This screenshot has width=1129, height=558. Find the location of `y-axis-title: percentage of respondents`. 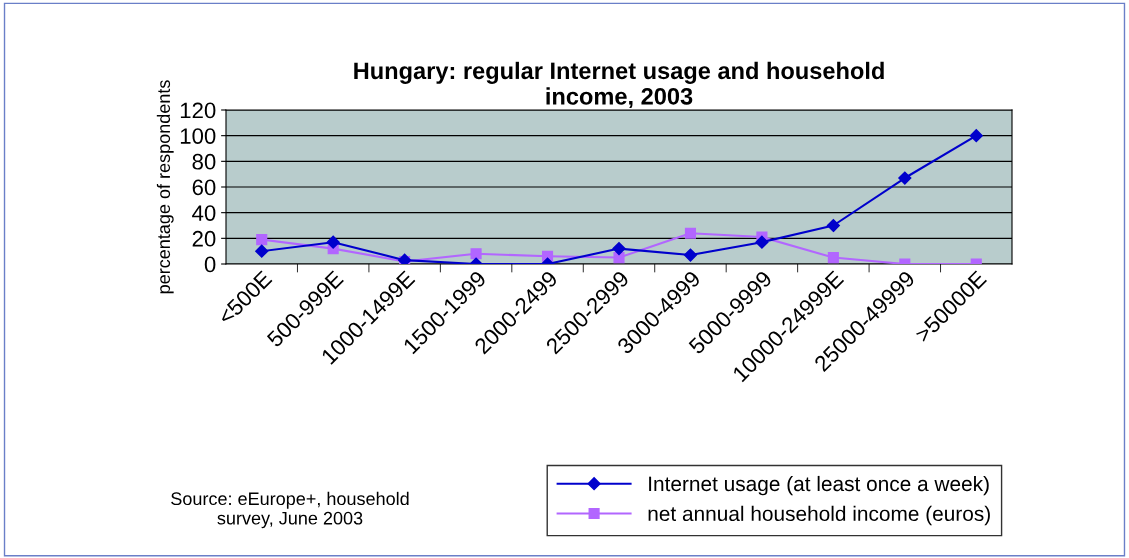

y-axis-title: percentage of respondents is located at coordinates (165, 187).